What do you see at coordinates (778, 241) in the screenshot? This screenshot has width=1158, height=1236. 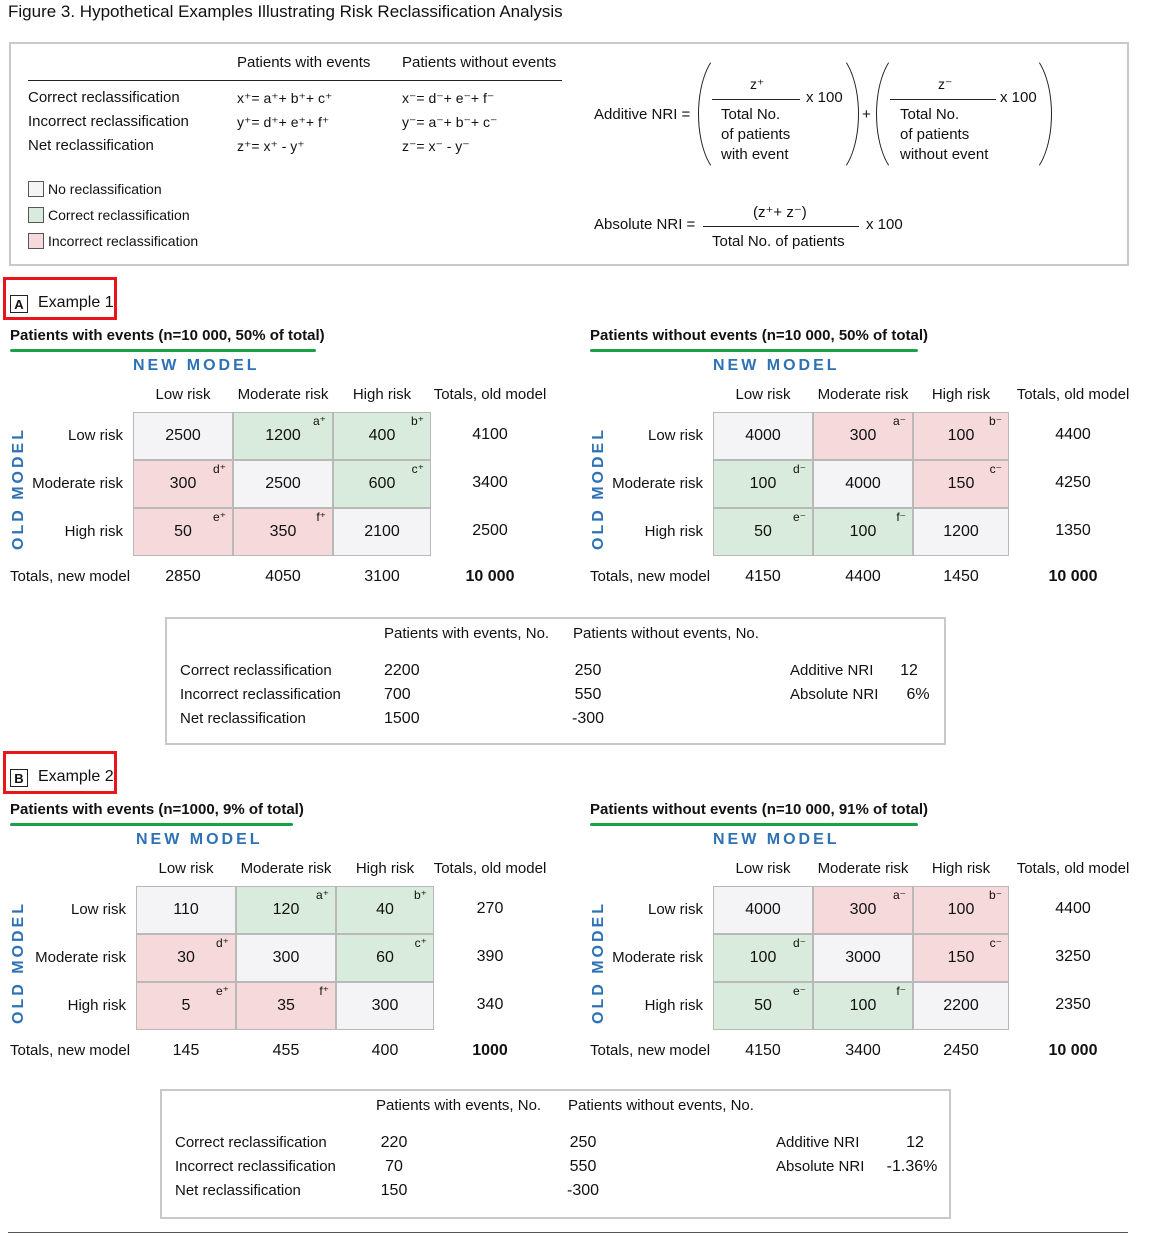 I see `abs-denominator: Total No. of patients` at bounding box center [778, 241].